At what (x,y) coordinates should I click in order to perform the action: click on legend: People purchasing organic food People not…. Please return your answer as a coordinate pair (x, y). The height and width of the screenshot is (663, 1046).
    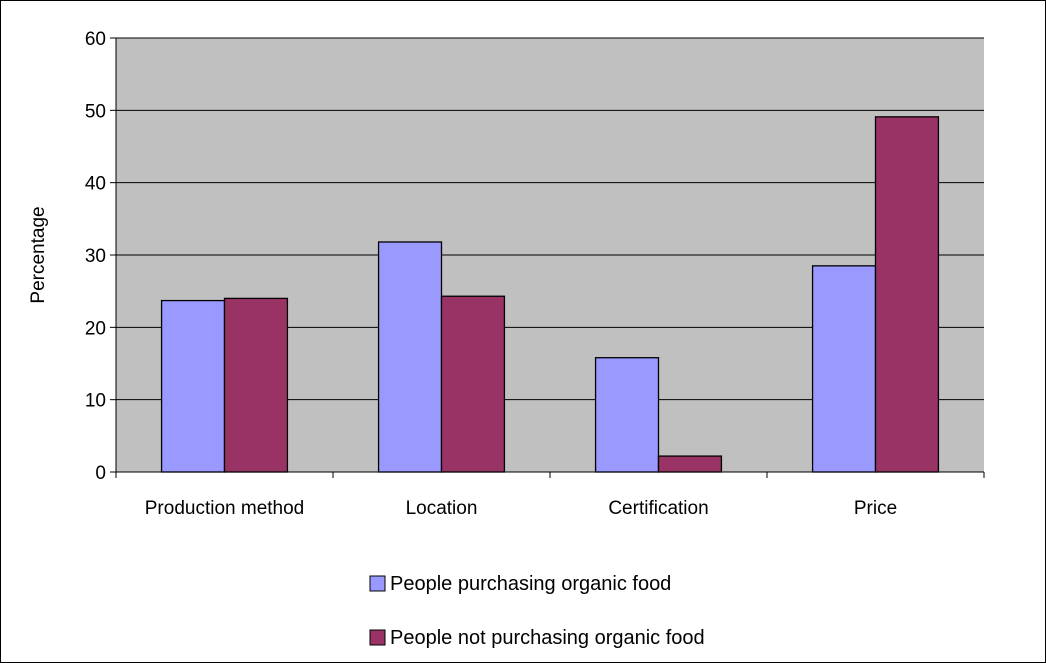
    Looking at the image, I should click on (537, 611).